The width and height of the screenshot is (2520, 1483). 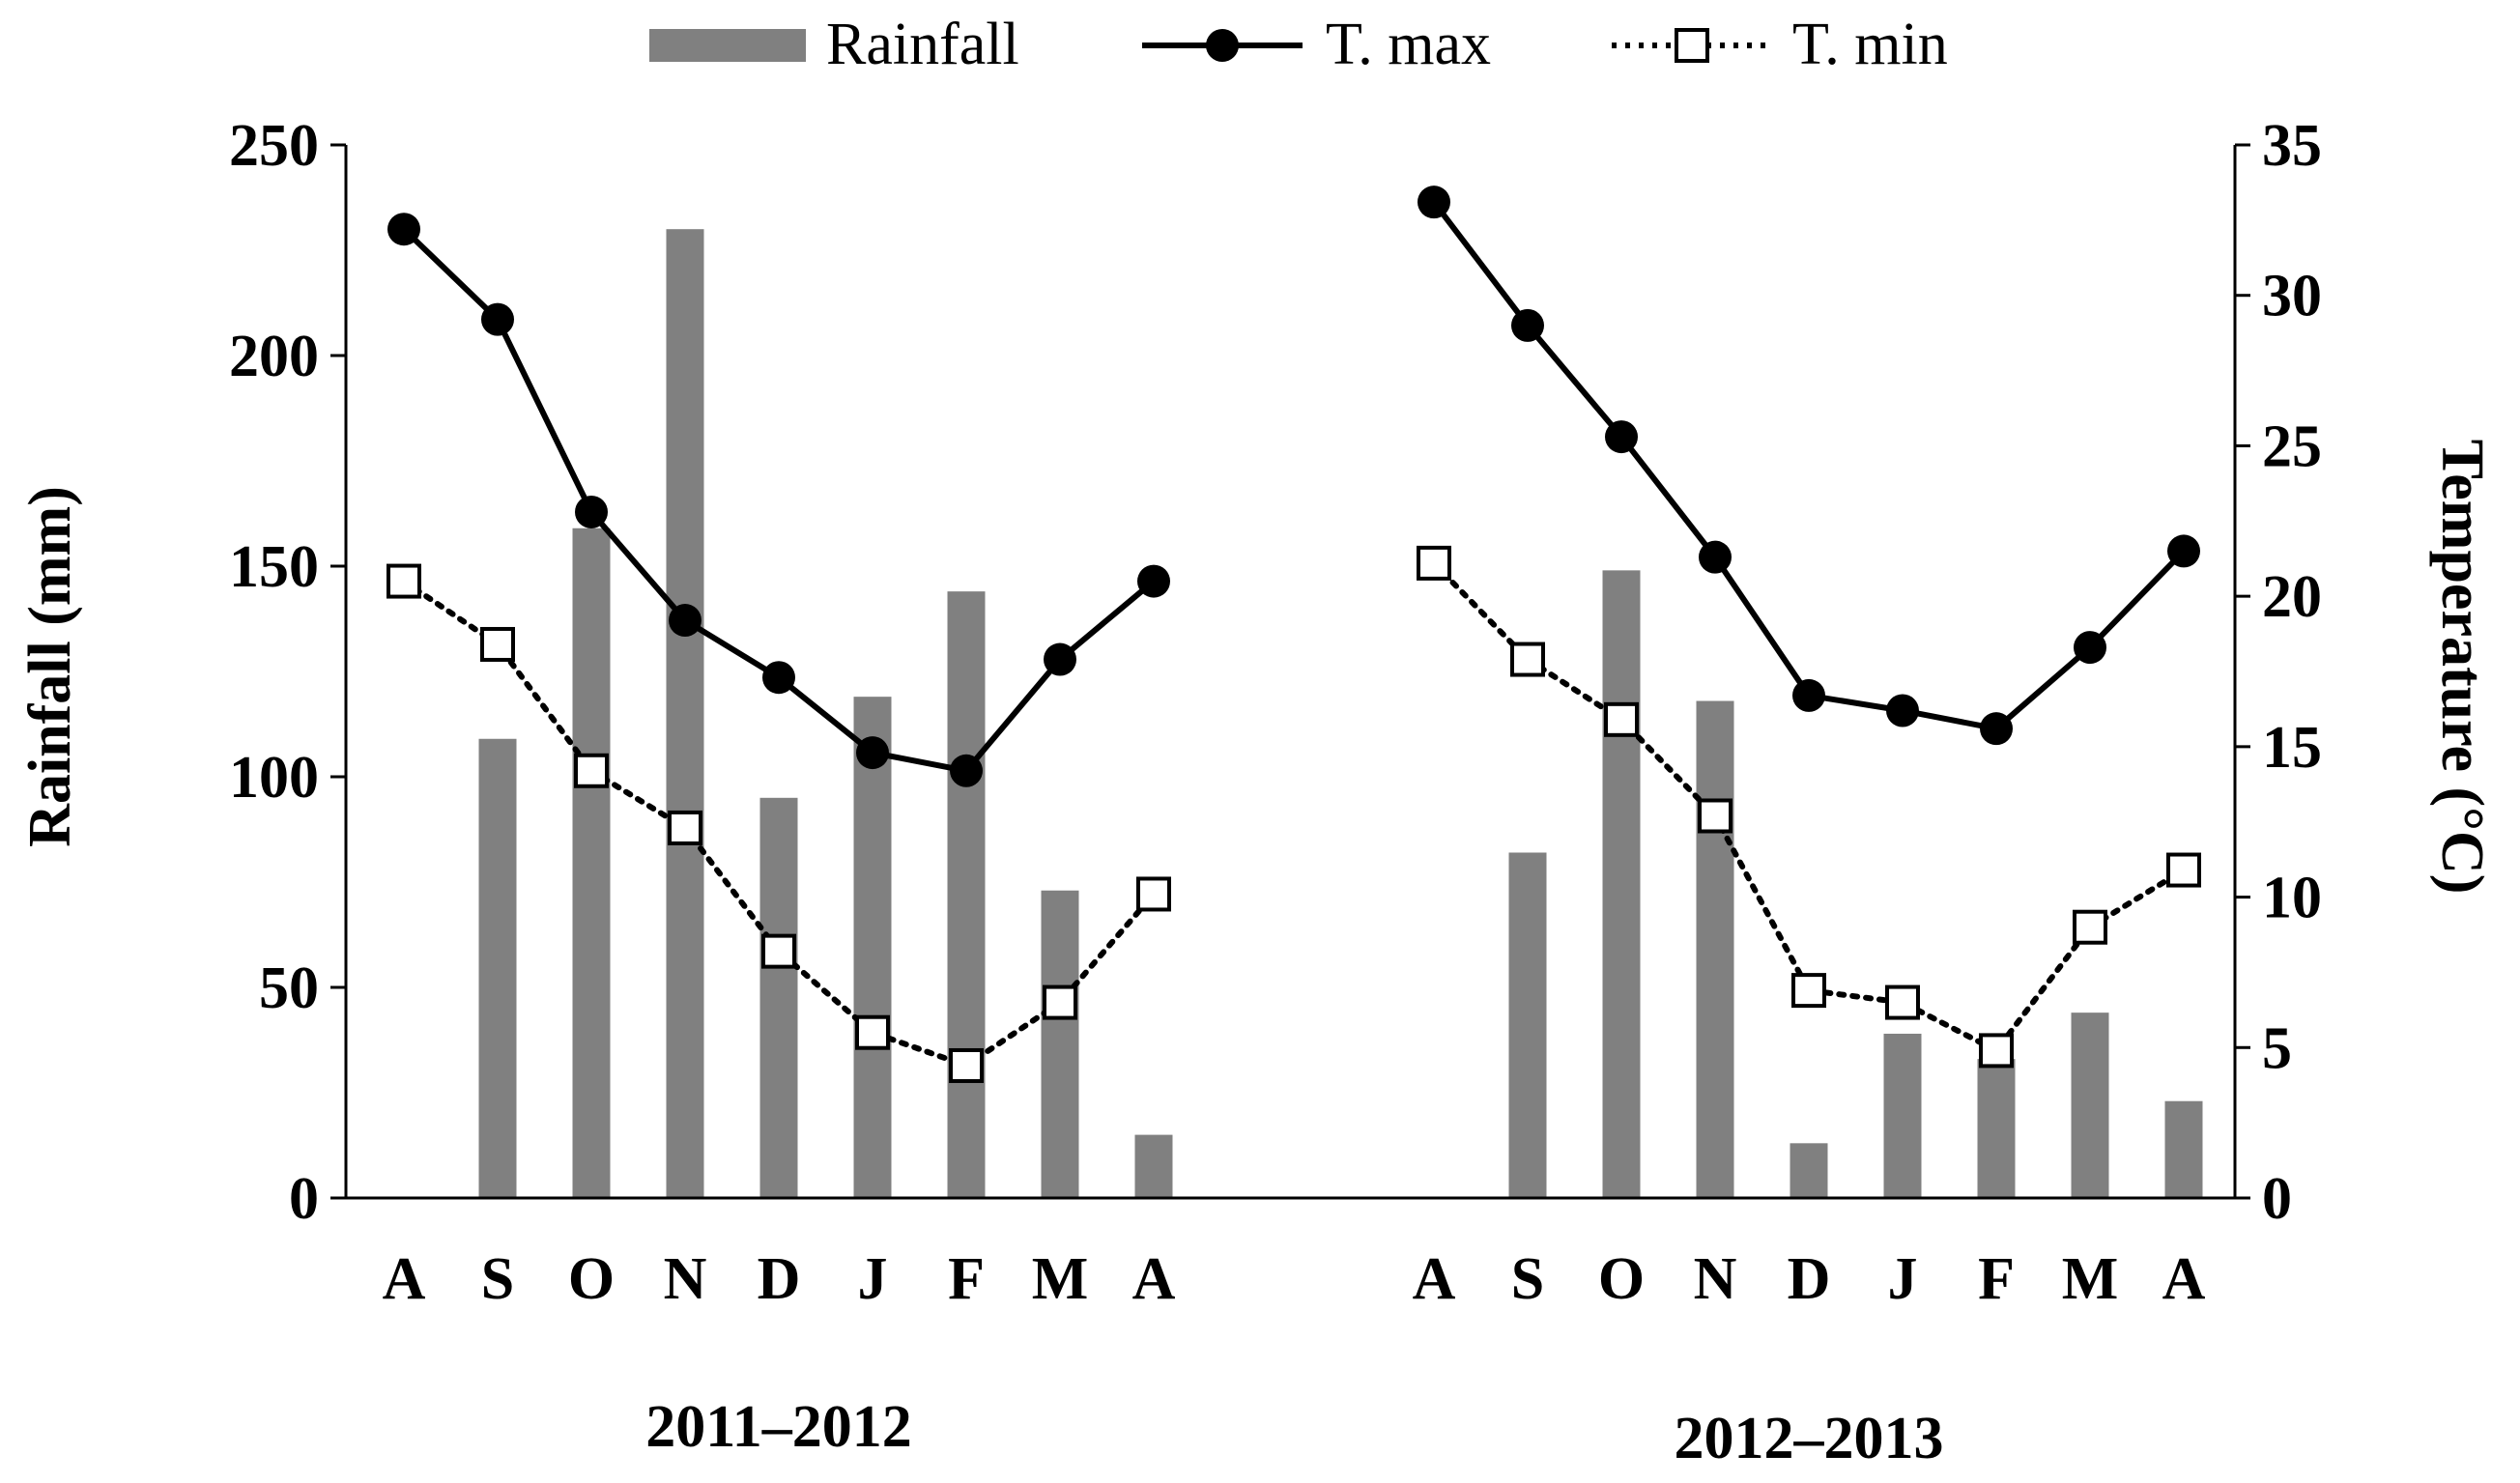 I want to click on right-axis-title: Temperature (°C), so click(x=2462, y=667).